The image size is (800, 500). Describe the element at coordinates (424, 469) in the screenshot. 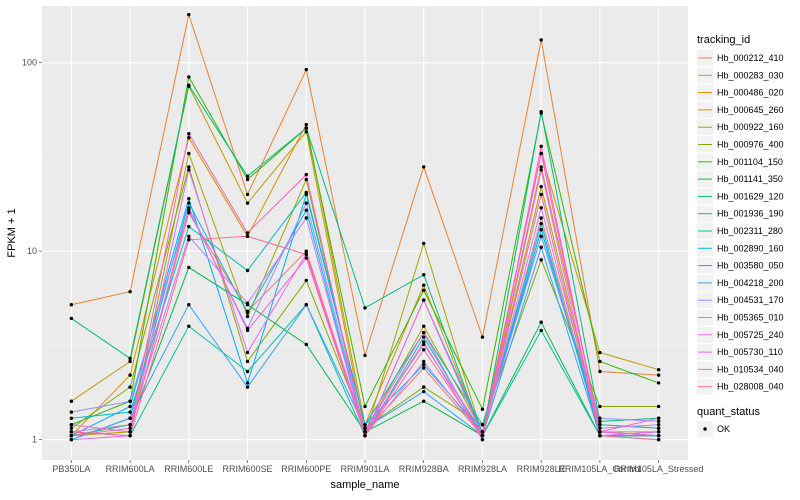

I see `x-tick-label: RRIM928BA` at that location.